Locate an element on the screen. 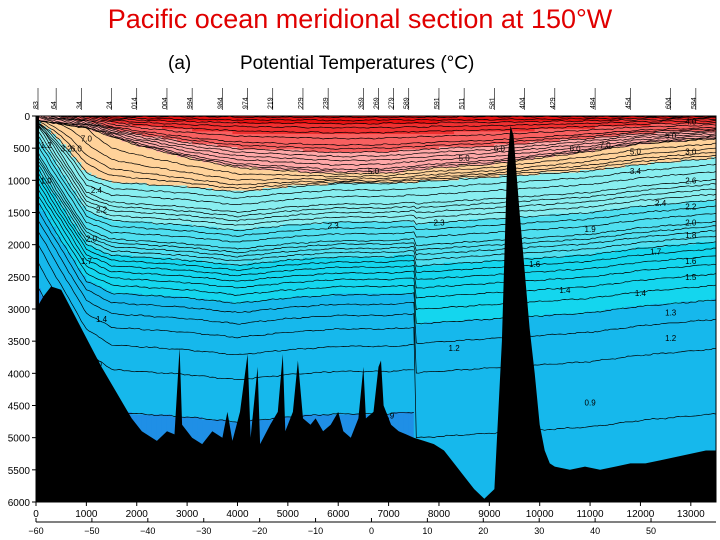  distance-tick-label: 8000 is located at coordinates (439, 514).